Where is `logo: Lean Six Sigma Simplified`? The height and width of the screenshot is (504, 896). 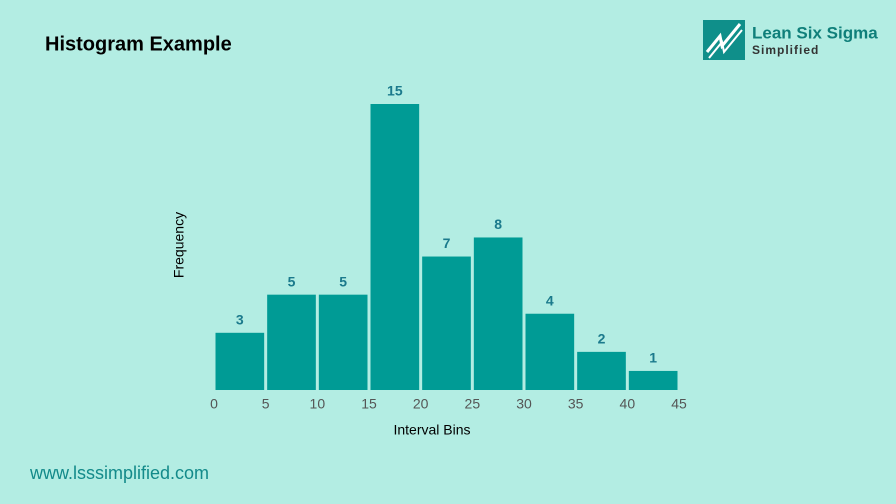 logo: Lean Six Sigma Simplified is located at coordinates (790, 40).